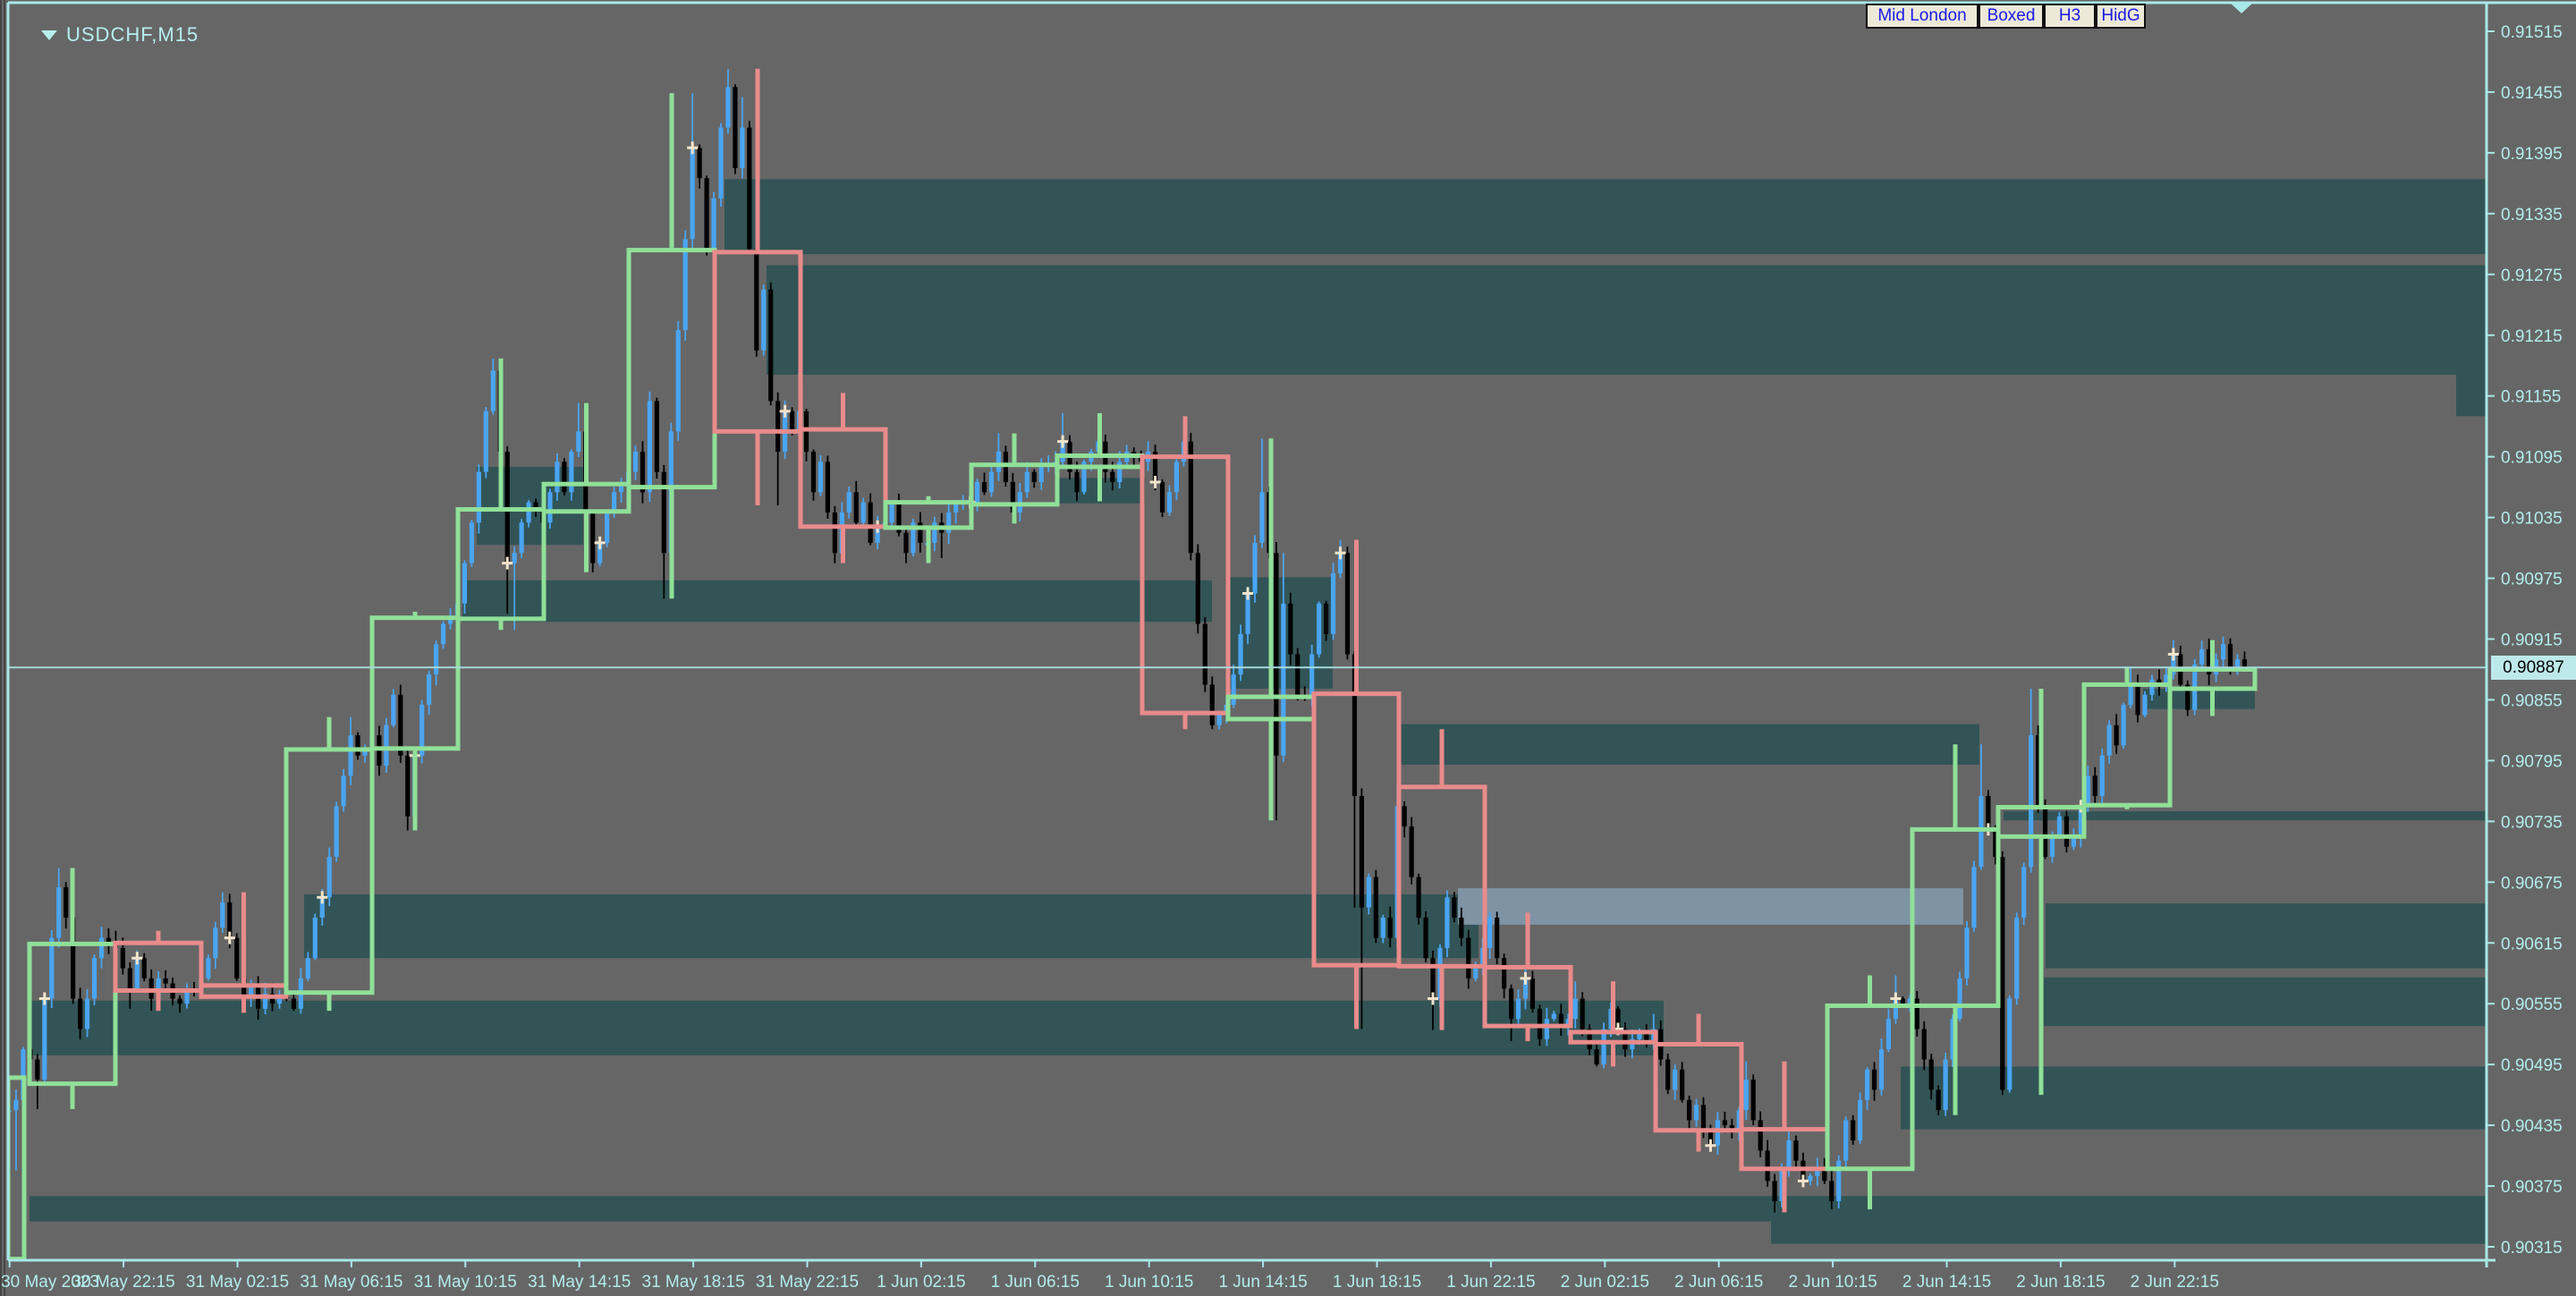 Image resolution: width=2576 pixels, height=1296 pixels. I want to click on price-axis-label: 0.90615, so click(2532, 944).